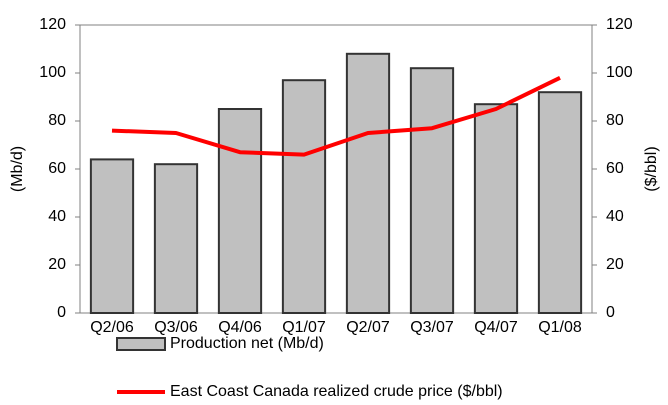 This screenshot has width=668, height=405. What do you see at coordinates (496, 327) in the screenshot?
I see `x-tick-label: Q4/07` at bounding box center [496, 327].